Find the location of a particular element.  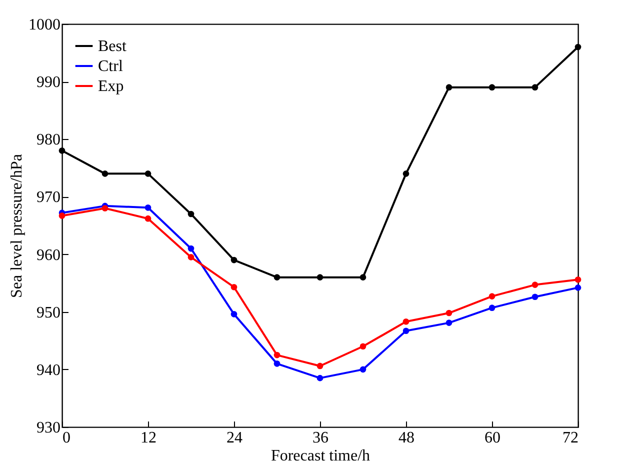

x-tick-label: 24 is located at coordinates (234, 438).